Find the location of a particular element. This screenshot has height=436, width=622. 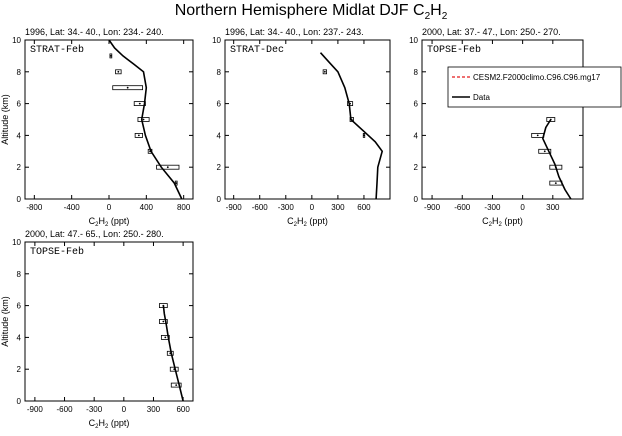

panel-header: 2000, Lat: 47.- 65., Lon: 250.- 280. is located at coordinates (94, 234).